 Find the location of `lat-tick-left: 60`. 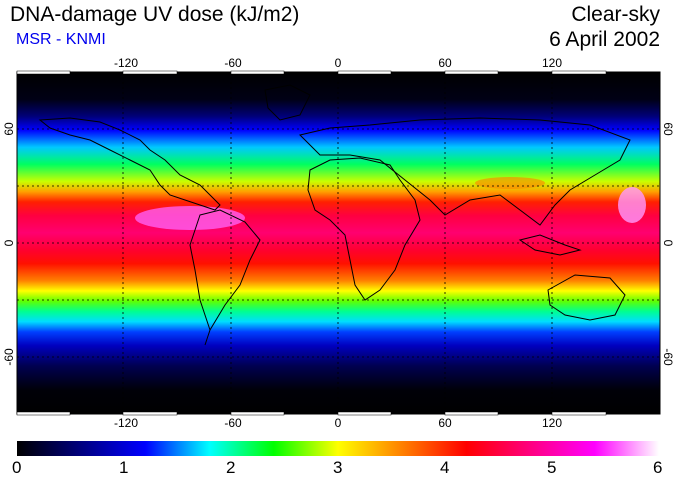

lat-tick-left: 60 is located at coordinates (9, 129).